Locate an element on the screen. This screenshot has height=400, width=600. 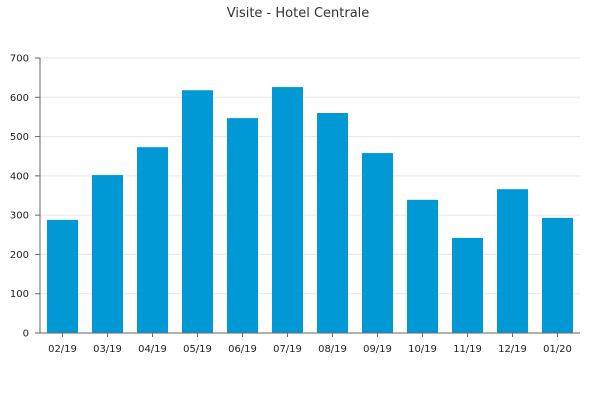
chart-title: Visite - Hotel Centrale is located at coordinates (298, 13).